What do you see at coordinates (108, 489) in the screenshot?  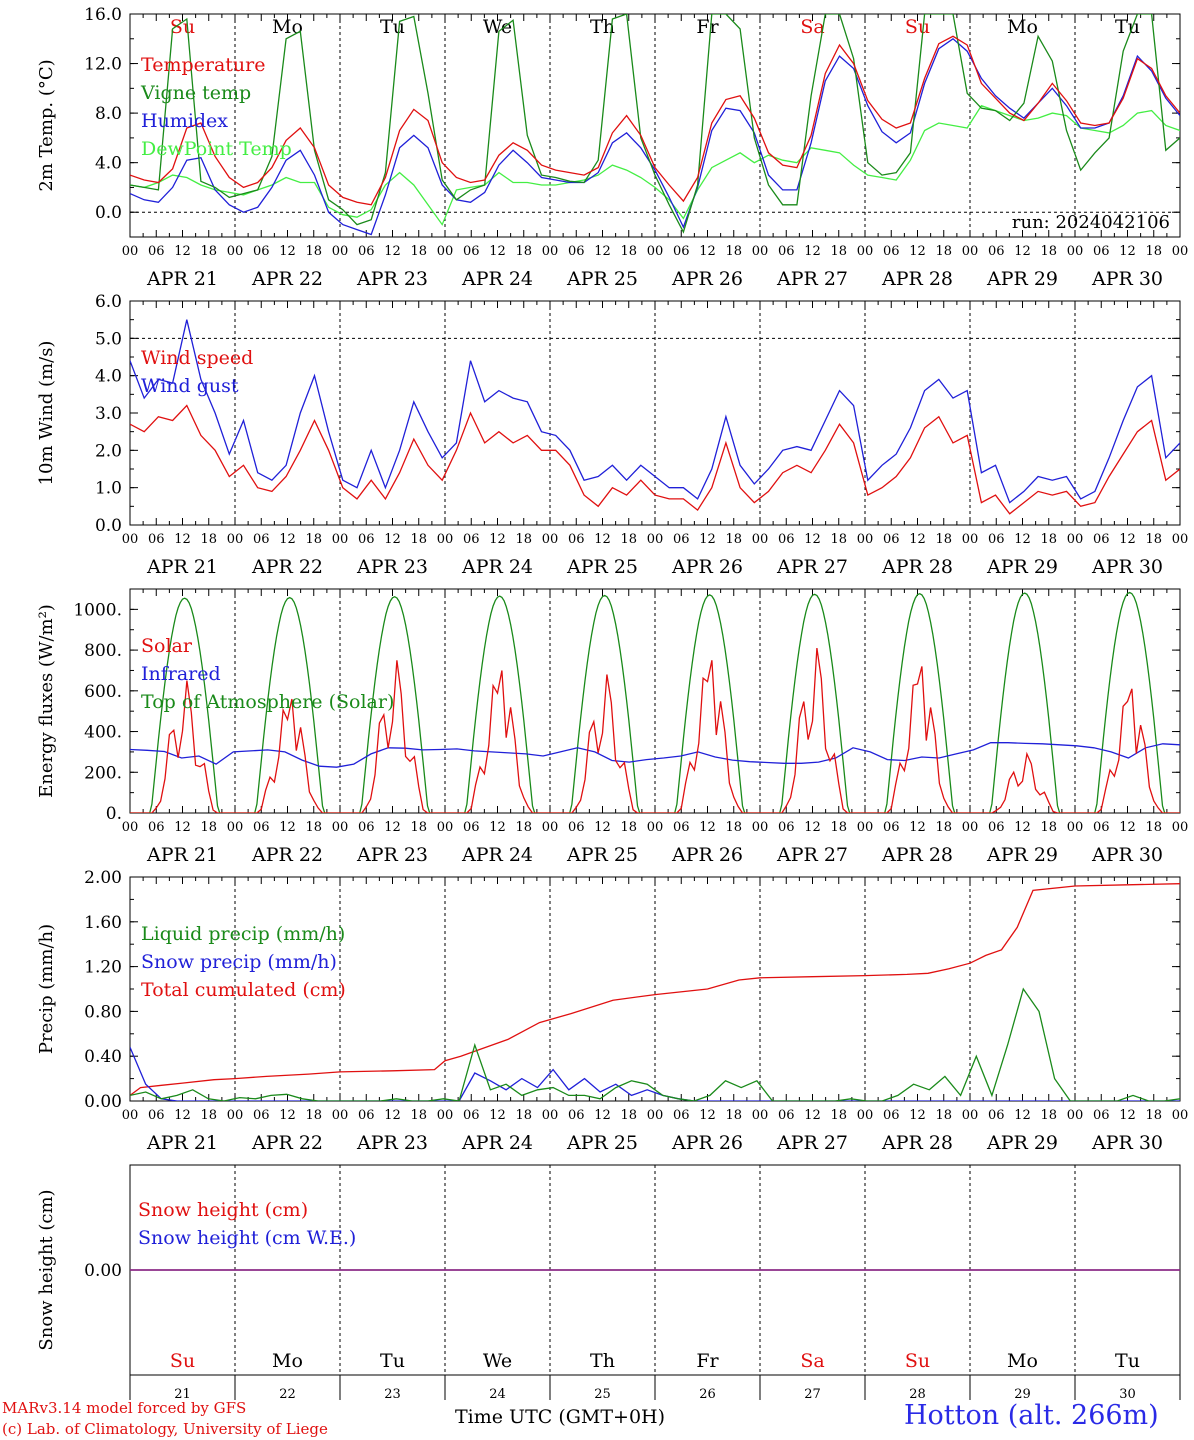 I see `y-tick-label: 1.0` at bounding box center [108, 489].